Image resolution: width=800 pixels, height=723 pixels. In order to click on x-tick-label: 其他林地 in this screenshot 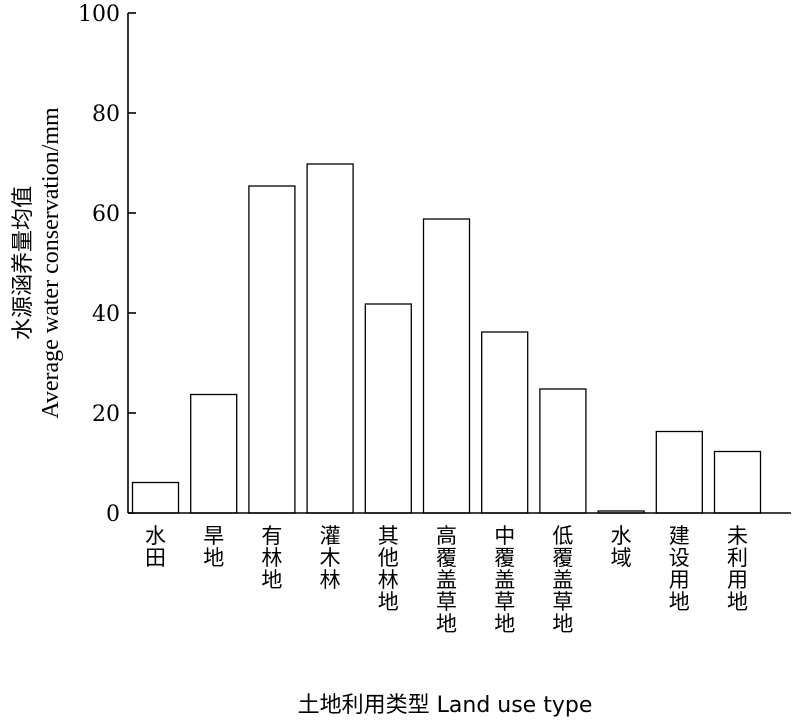, I will do `click(388, 569)`.